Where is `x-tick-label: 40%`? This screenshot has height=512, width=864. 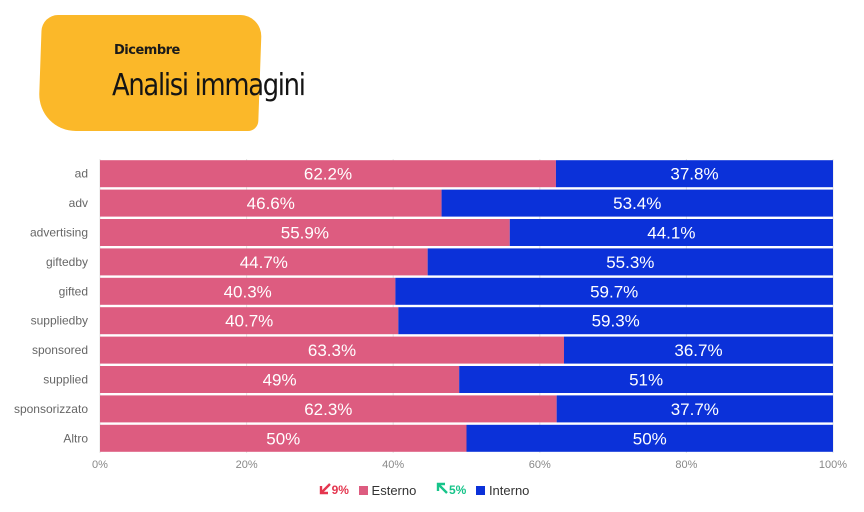 x-tick-label: 40% is located at coordinates (393, 465).